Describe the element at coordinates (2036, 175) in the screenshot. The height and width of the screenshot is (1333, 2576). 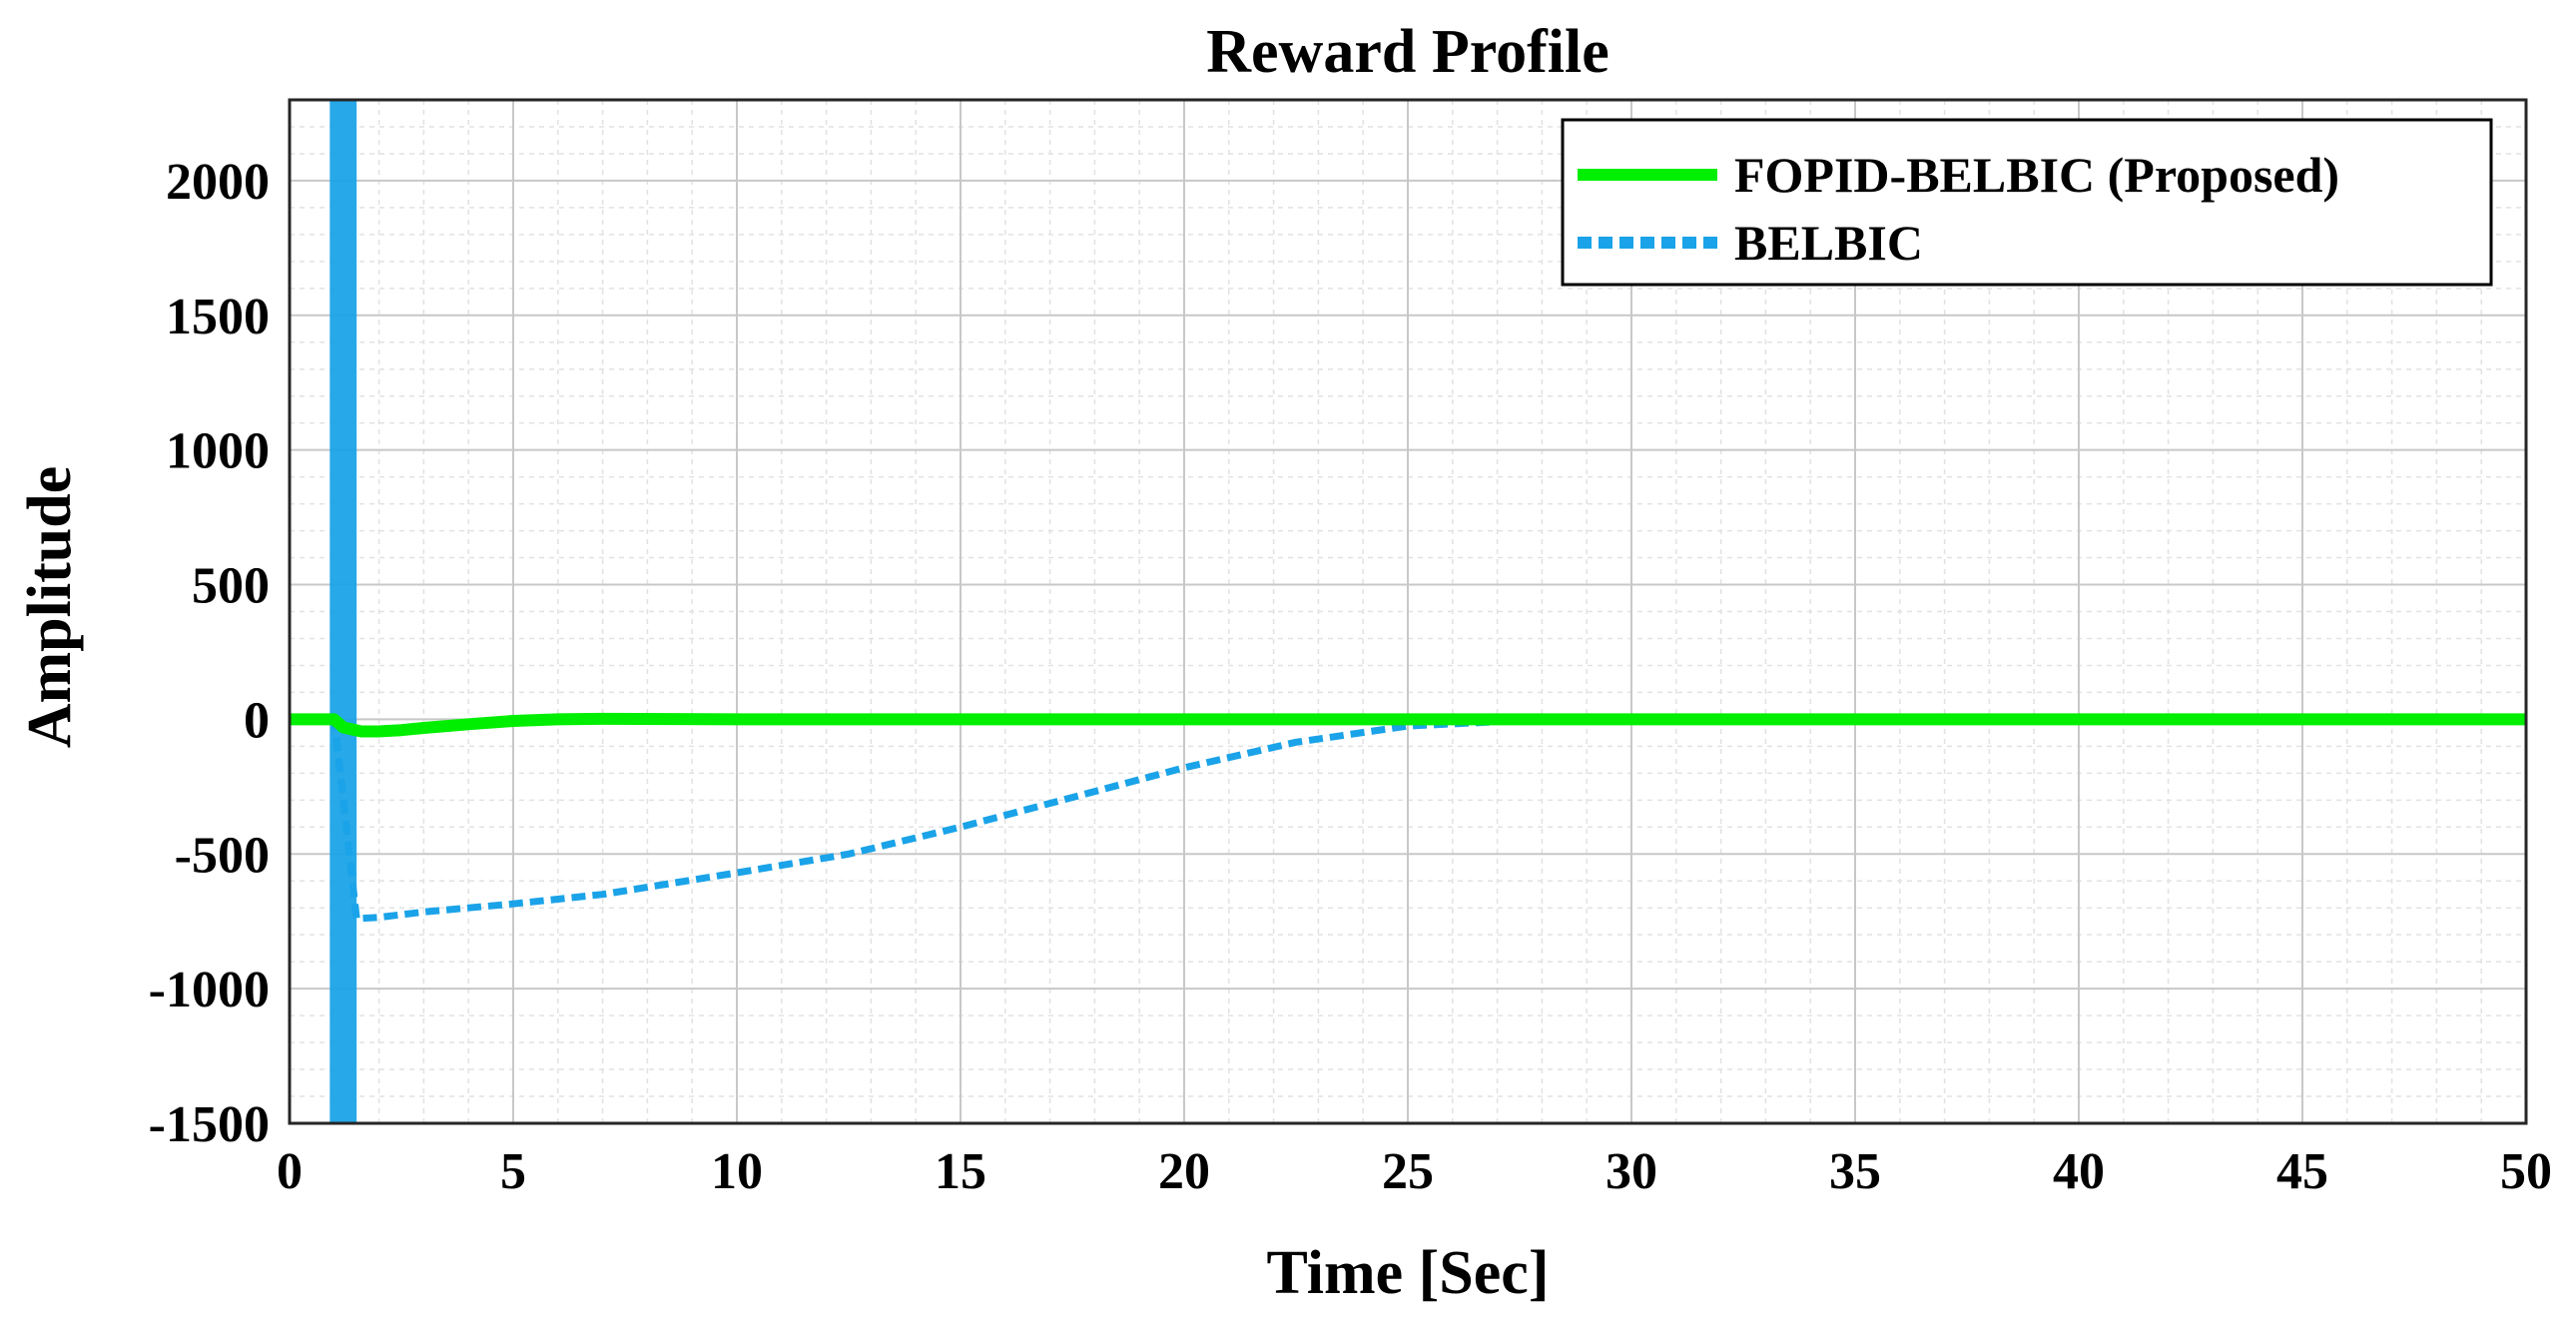
I see `legend-label-fopid-belbic-proposed: FOPID-BELBIC (Proposed)` at that location.